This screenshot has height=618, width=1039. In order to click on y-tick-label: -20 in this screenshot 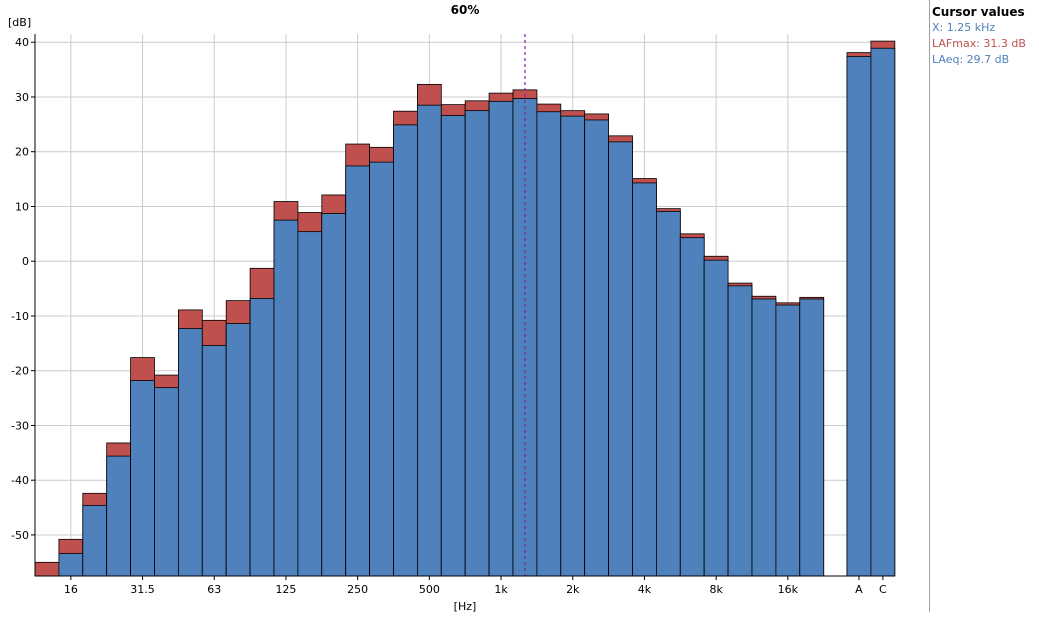, I will do `click(20, 371)`.